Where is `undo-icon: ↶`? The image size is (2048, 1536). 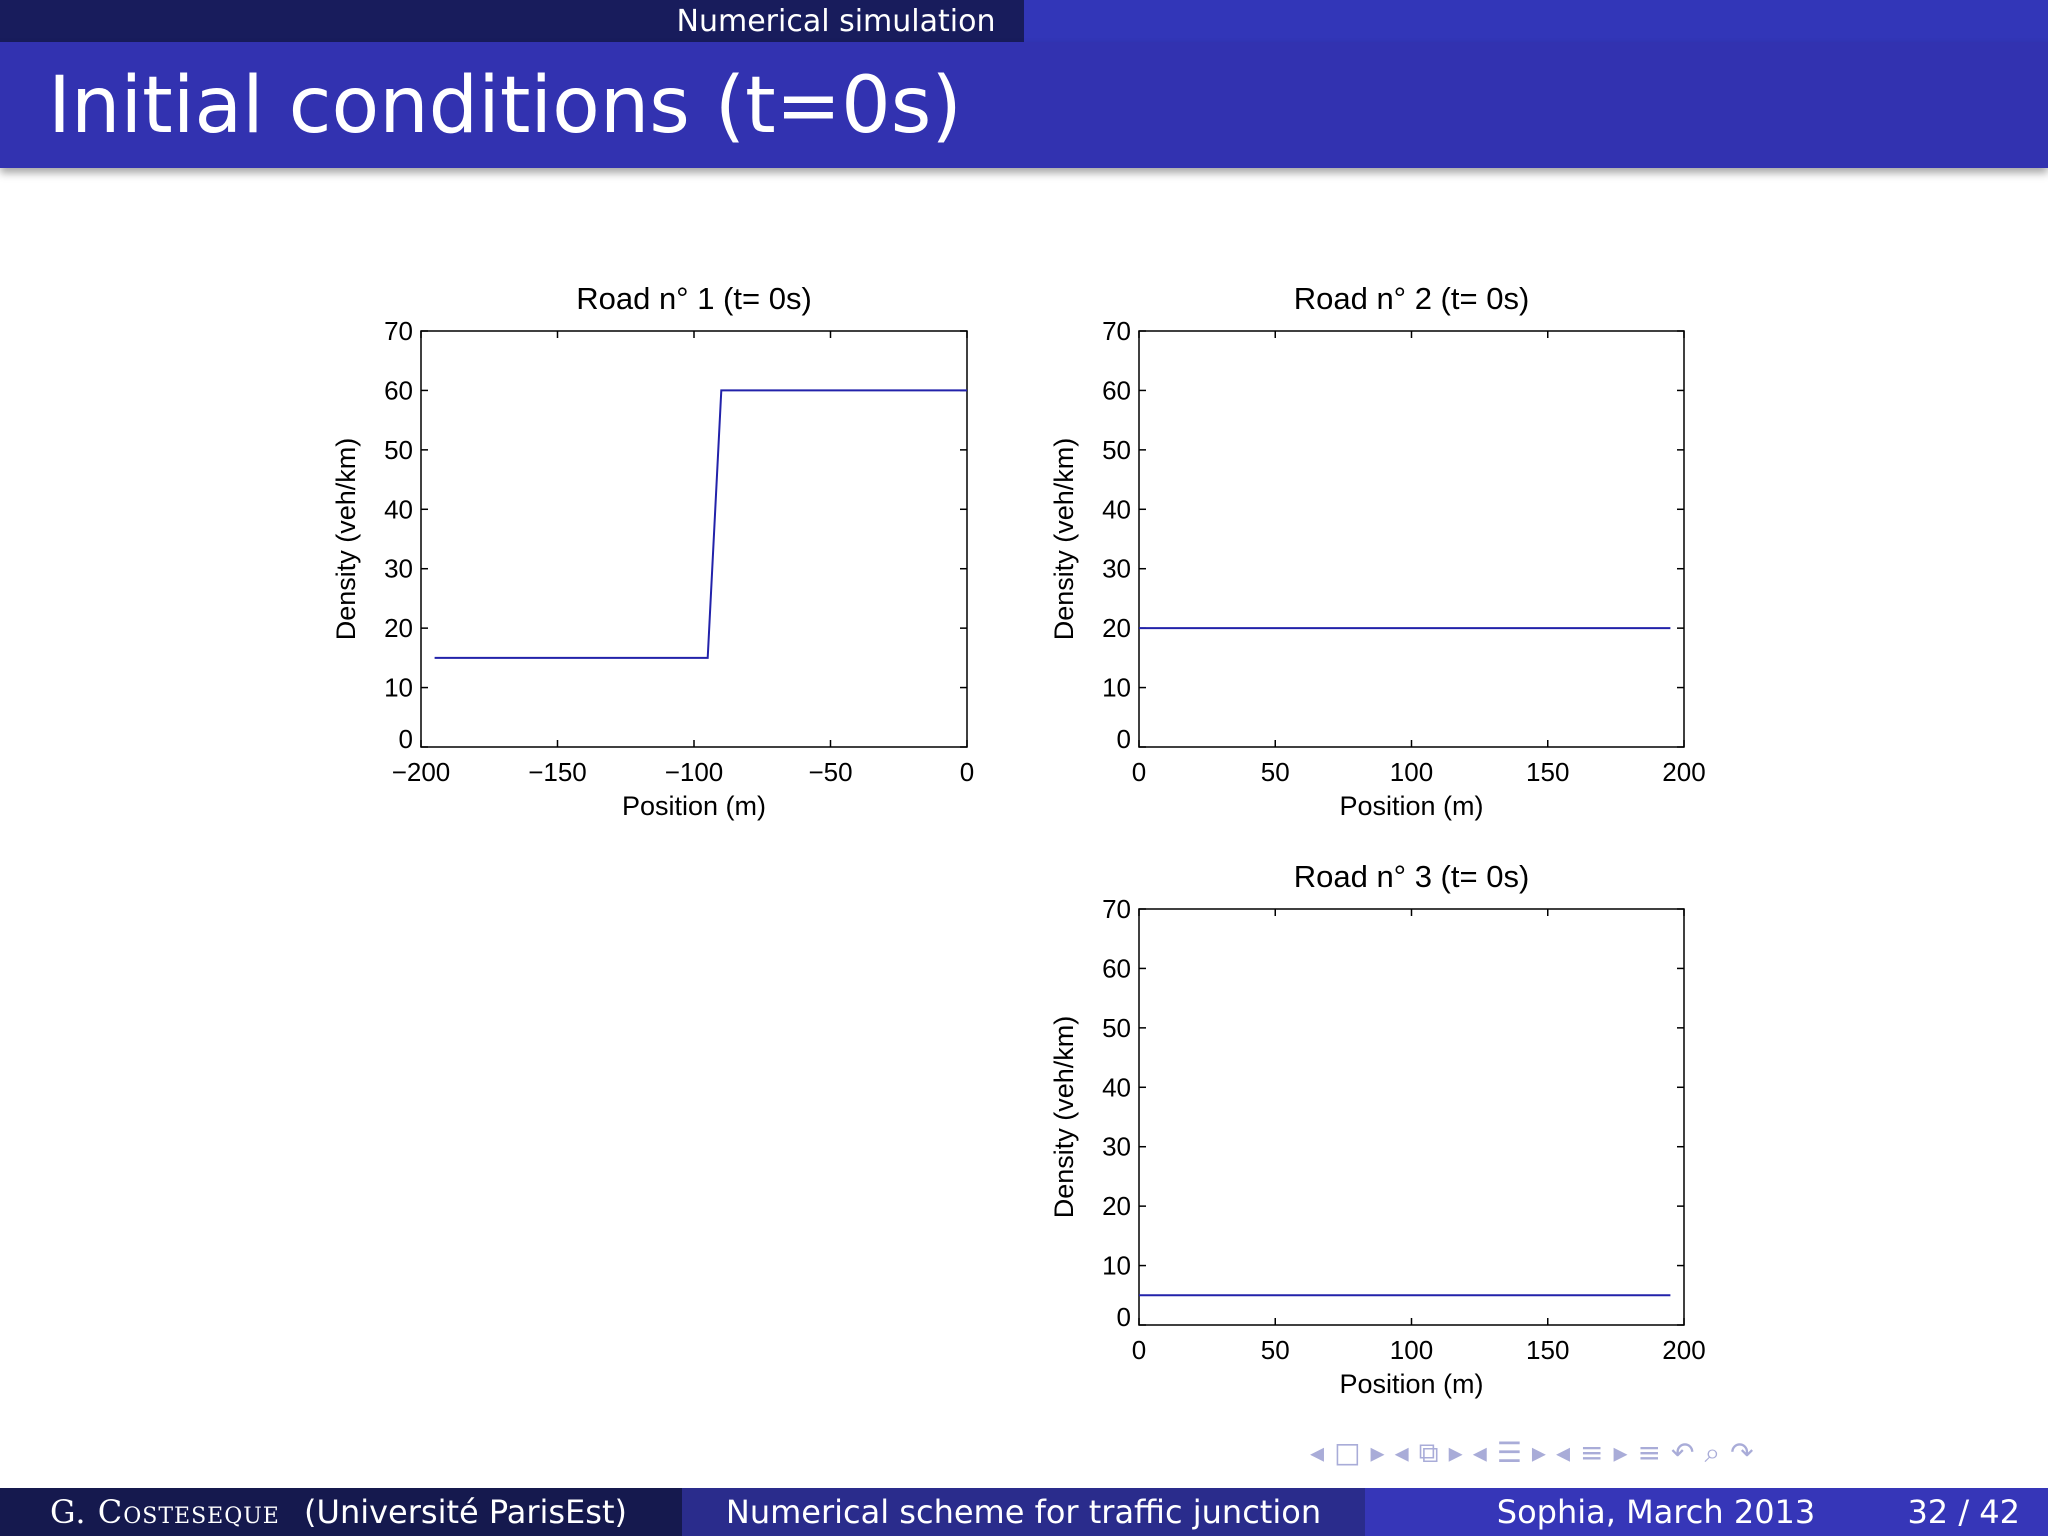 undo-icon: ↶ is located at coordinates (1683, 1452).